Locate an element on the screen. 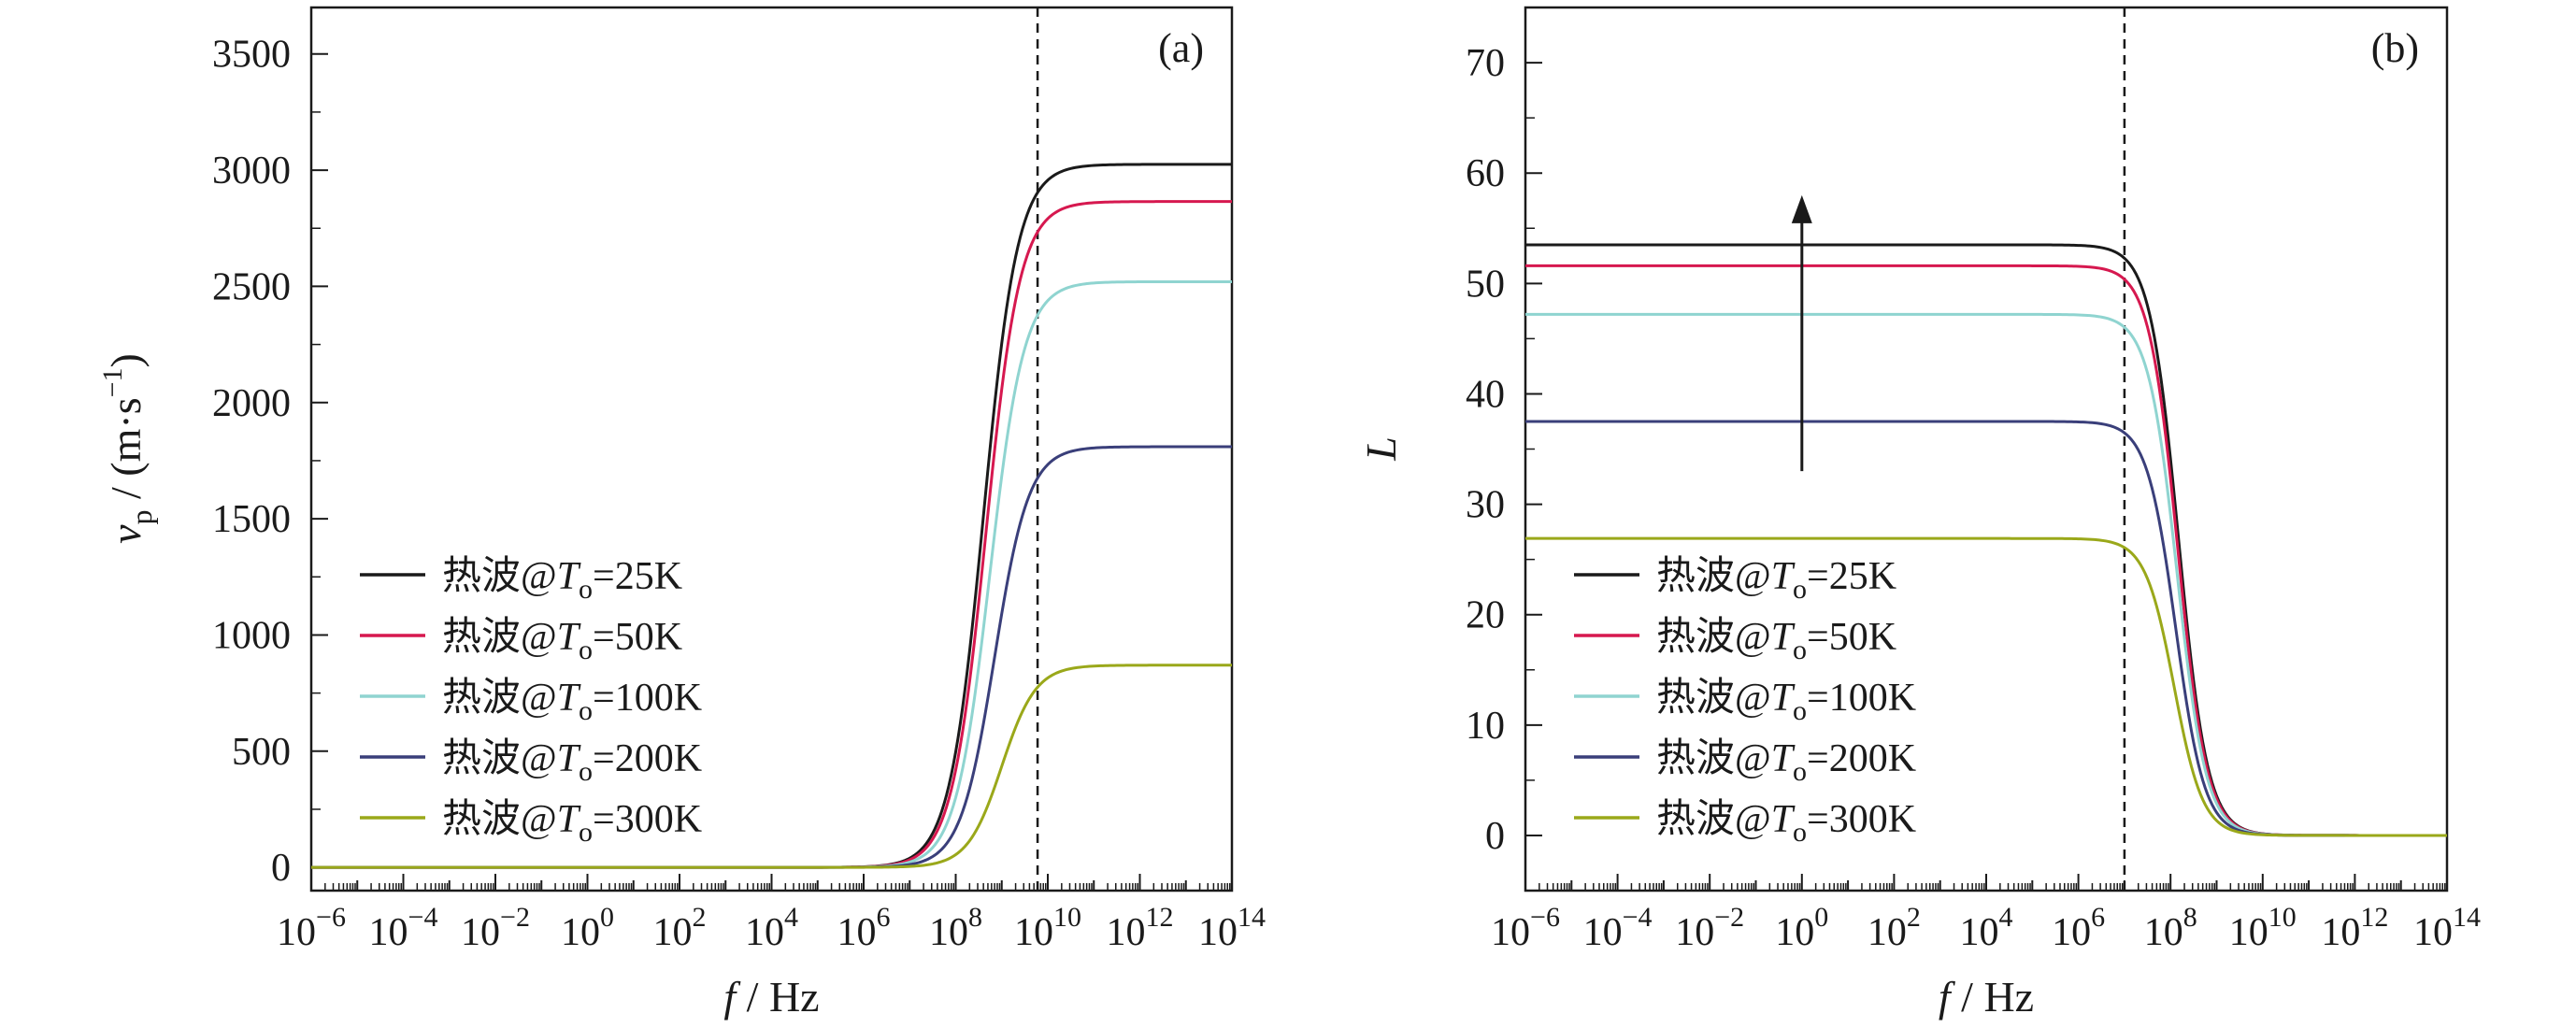 This screenshot has height=1028, width=2576. x-tick-label: 10¹⁰ is located at coordinates (1047, 928).